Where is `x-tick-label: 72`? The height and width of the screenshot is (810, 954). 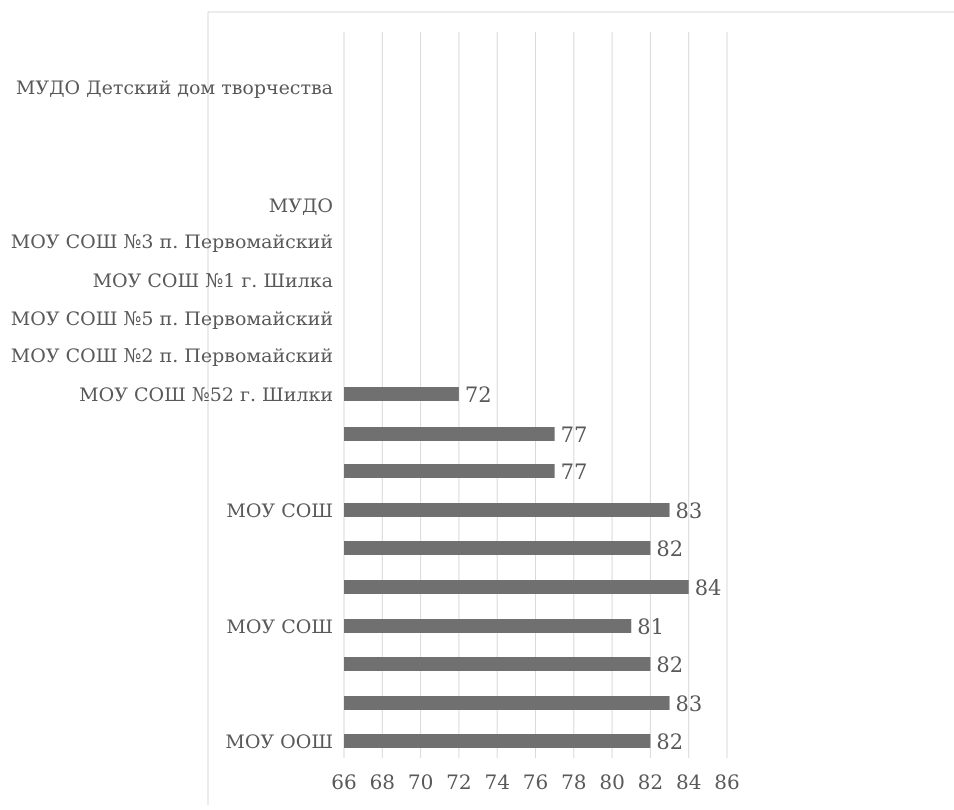
x-tick-label: 72 is located at coordinates (458, 782).